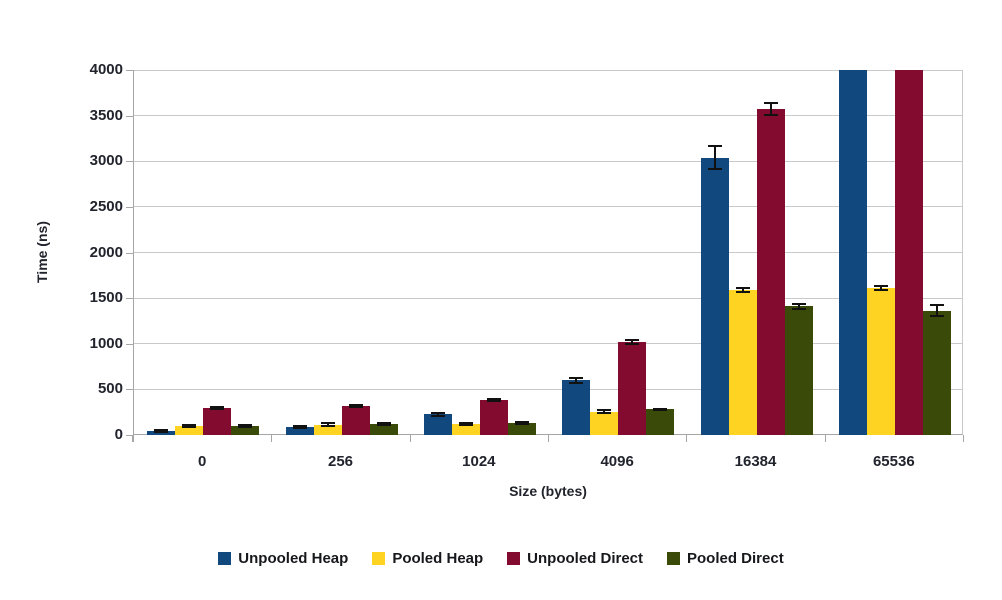 The height and width of the screenshot is (600, 1002). What do you see at coordinates (42, 252) in the screenshot?
I see `y-axis-title: Time (ns)` at bounding box center [42, 252].